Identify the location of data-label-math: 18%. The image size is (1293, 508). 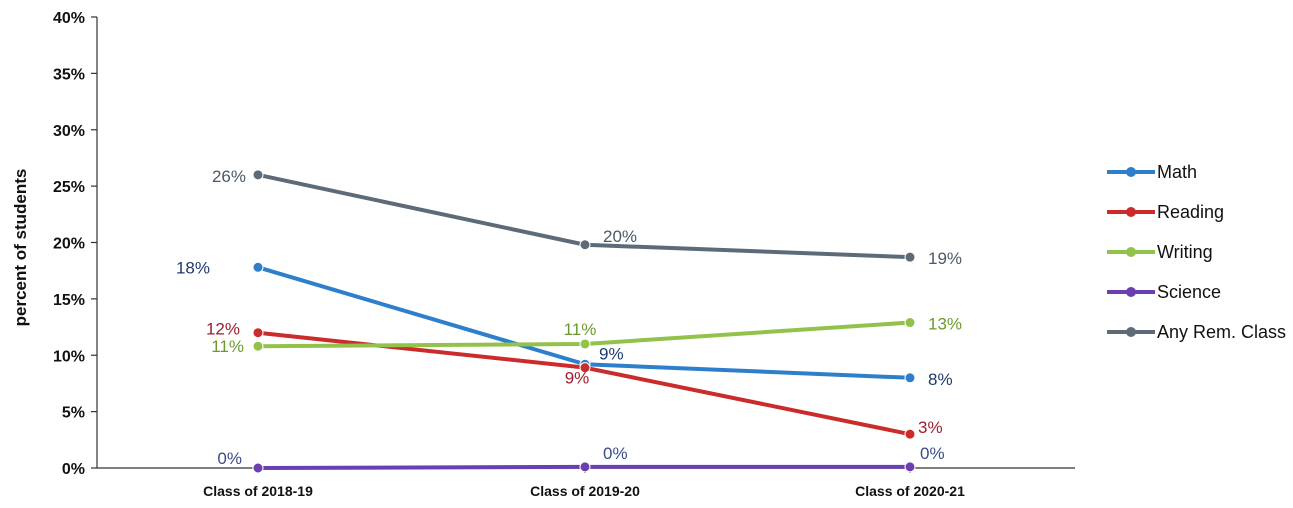
(193, 267).